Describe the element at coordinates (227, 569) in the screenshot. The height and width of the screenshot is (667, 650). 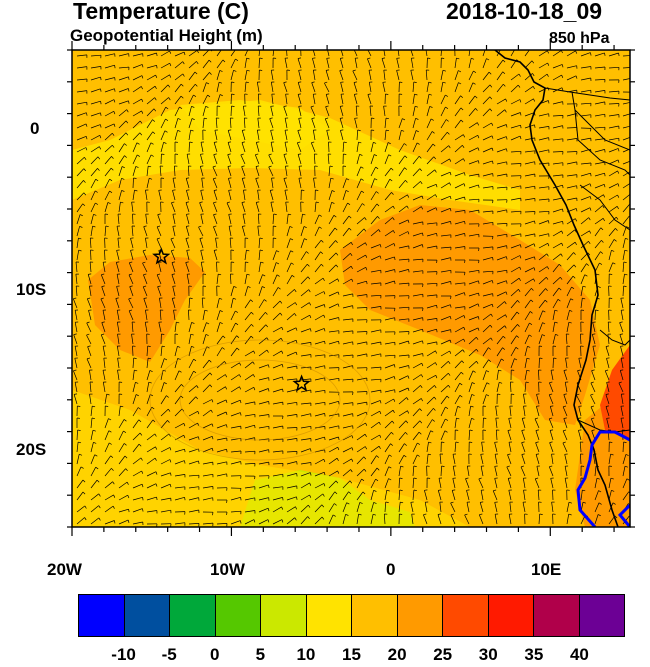
I see `x-tick-label: 10W` at that location.